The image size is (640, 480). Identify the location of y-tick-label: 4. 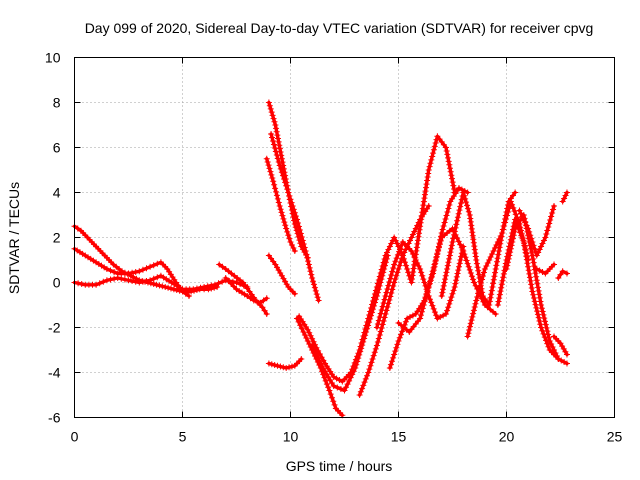
(57, 193).